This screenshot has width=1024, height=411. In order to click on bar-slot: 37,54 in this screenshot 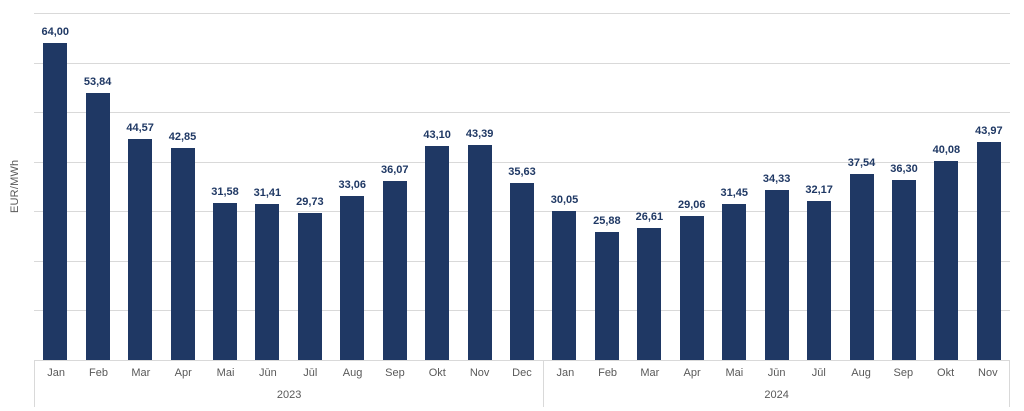, I will do `click(861, 186)`.